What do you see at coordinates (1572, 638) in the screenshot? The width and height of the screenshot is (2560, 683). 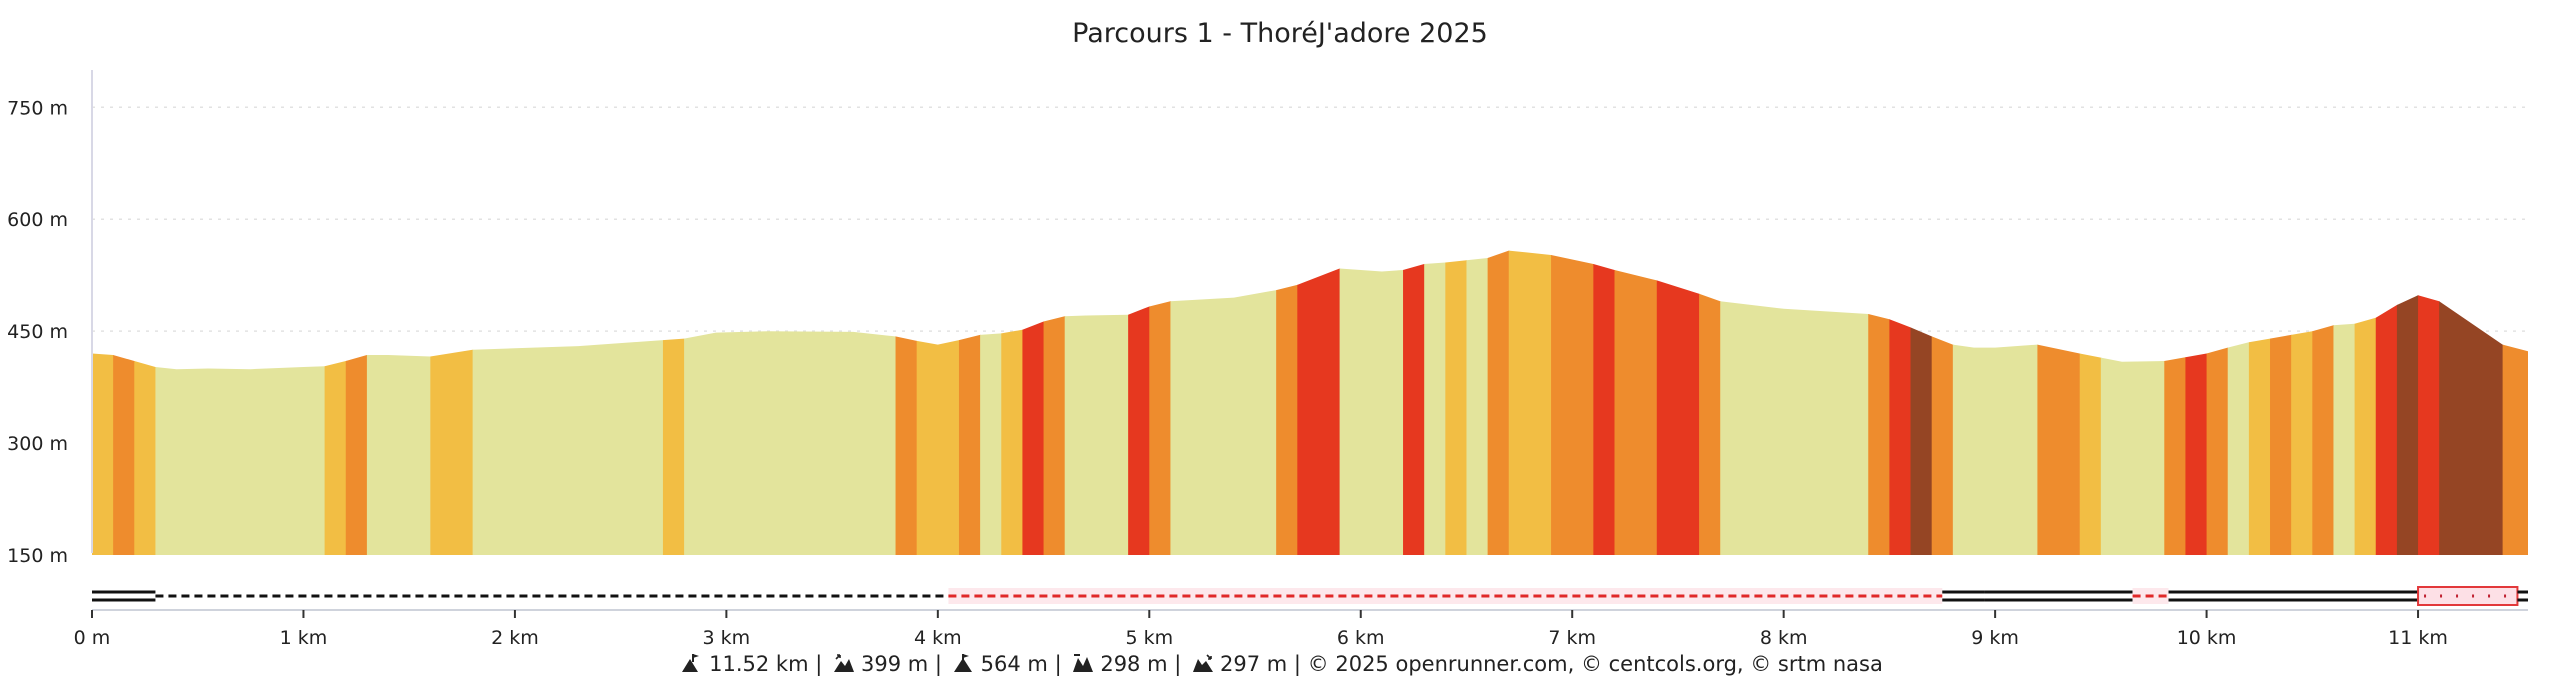 I see `x-tick-label: 7 km` at bounding box center [1572, 638].